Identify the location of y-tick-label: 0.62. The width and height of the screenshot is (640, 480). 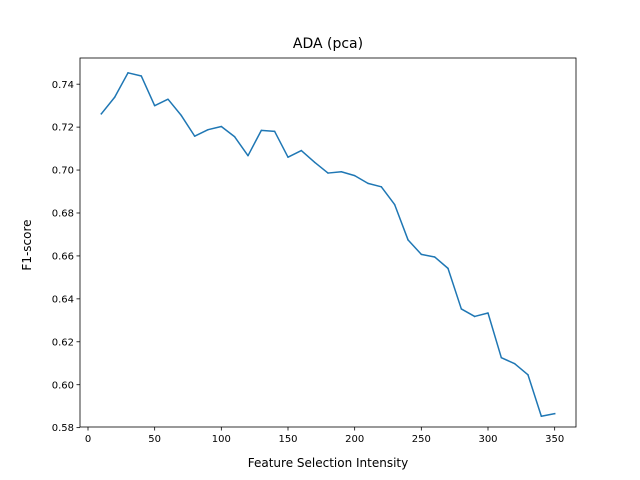
(63, 342).